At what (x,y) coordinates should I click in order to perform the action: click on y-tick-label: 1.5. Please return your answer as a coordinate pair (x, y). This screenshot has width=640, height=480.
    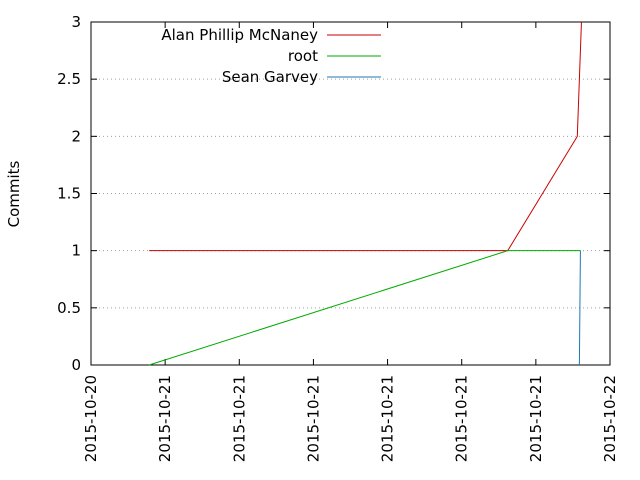
    Looking at the image, I should click on (69, 194).